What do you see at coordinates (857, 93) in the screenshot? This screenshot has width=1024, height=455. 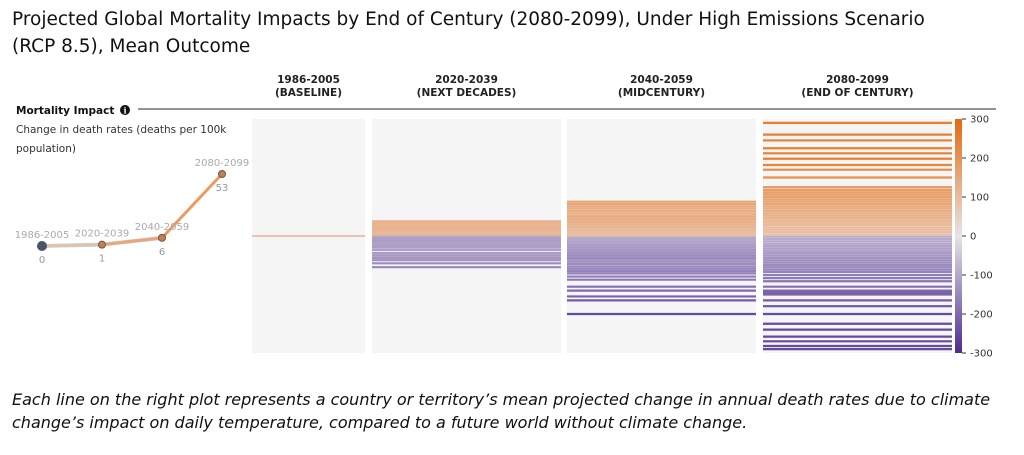 I see `panel-header-name: (END OF CENTURY)` at bounding box center [857, 93].